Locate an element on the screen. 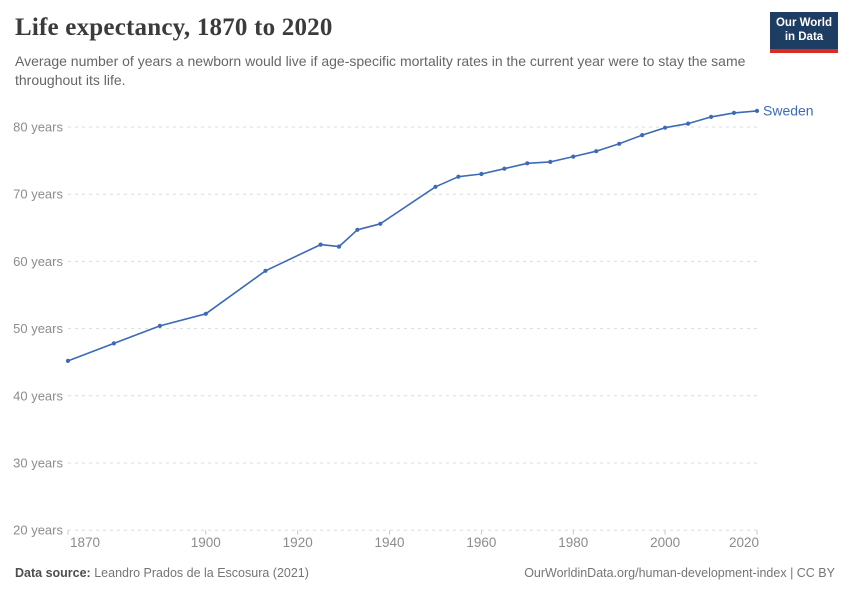  data-point-1955 is located at coordinates (458, 176).